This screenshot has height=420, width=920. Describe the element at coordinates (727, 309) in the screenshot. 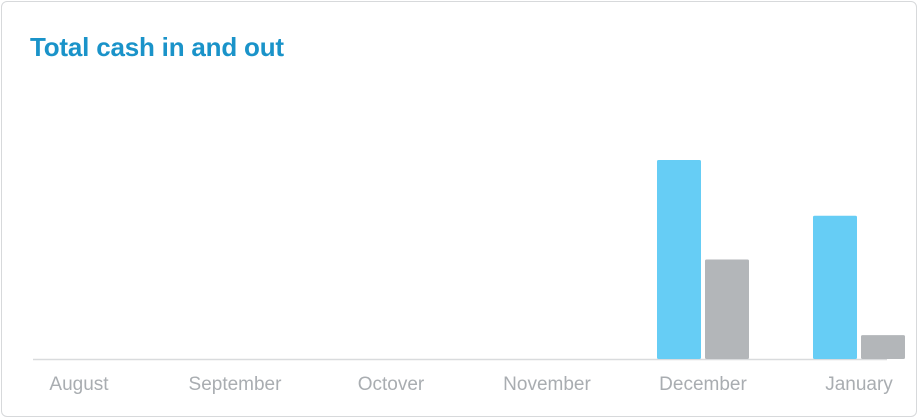

I see `bar-cash-out-december` at that location.